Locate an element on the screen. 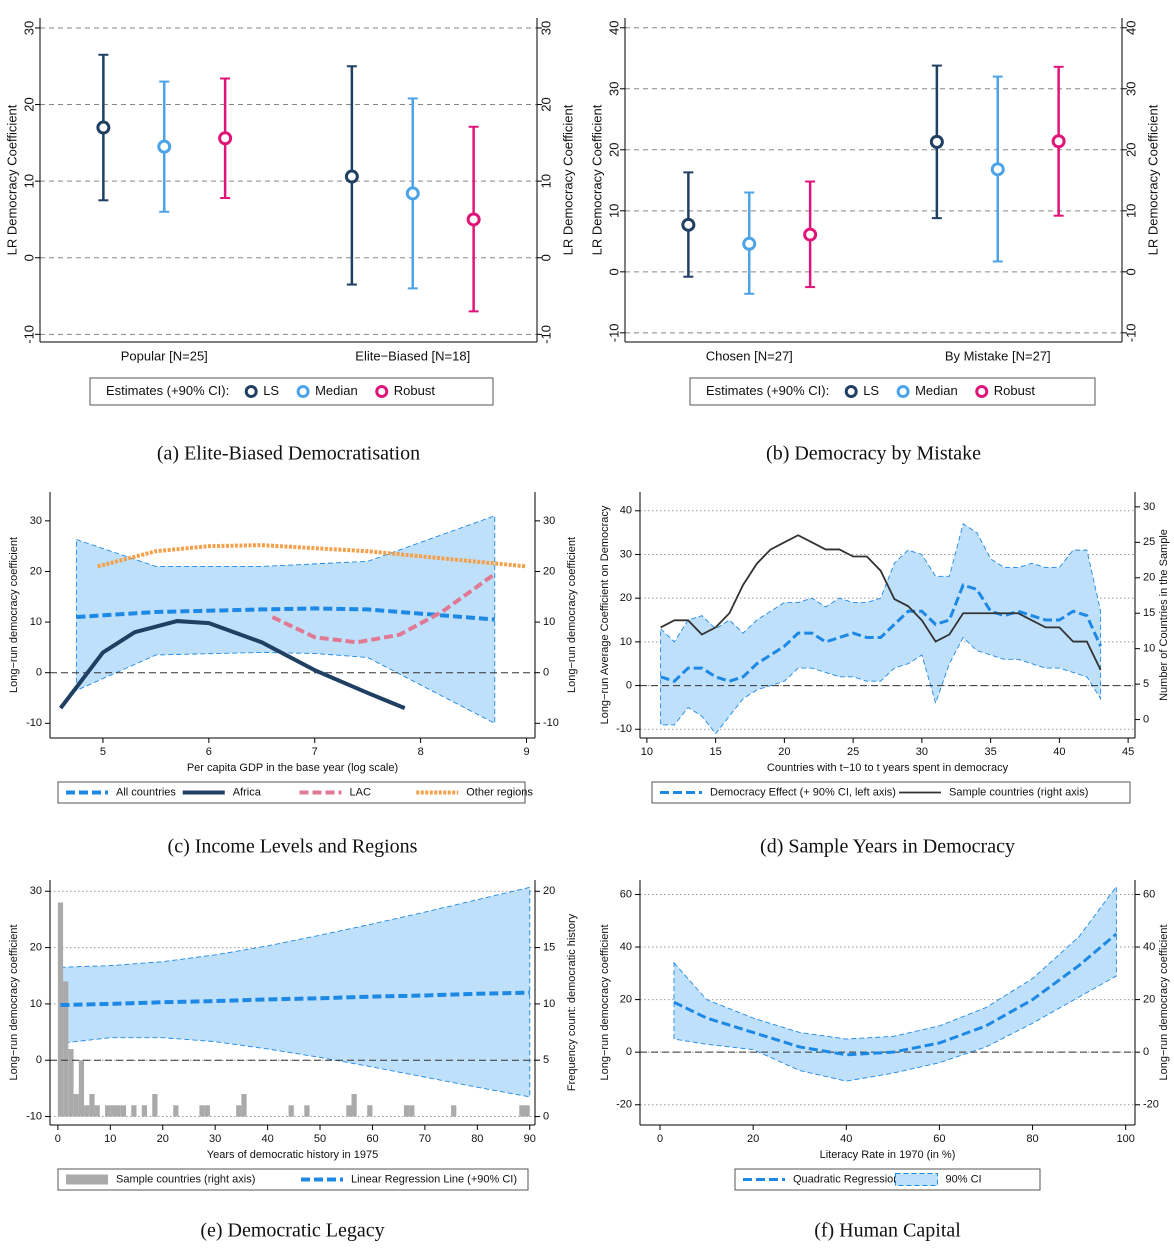 The image size is (1174, 1257). x-tick-label: 100 is located at coordinates (1126, 1139).